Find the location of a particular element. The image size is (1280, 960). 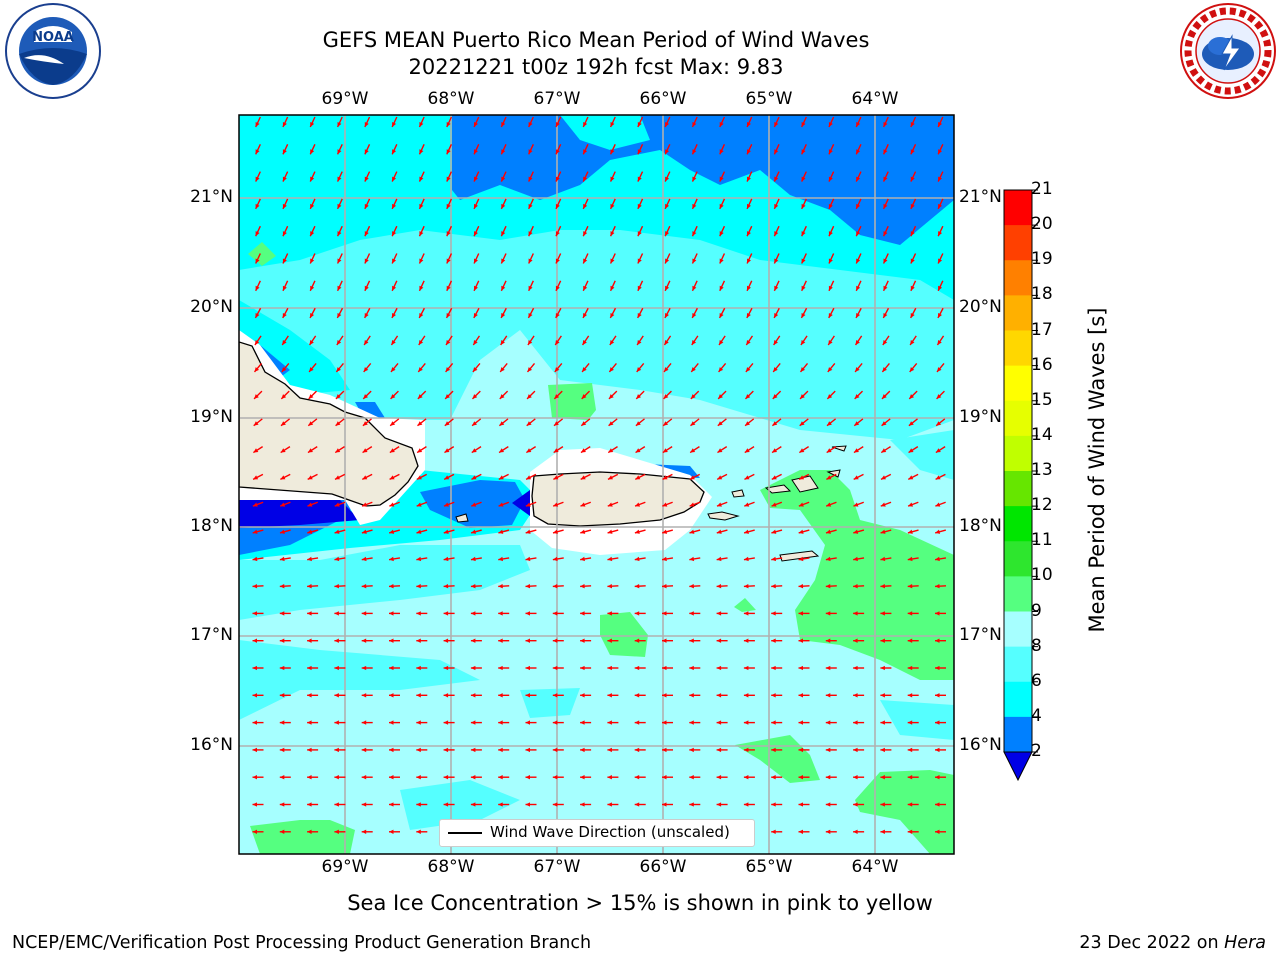

map-subtitle-forecast: 20221221 t00z 192h fcst Max: 9.83 is located at coordinates (596, 67).